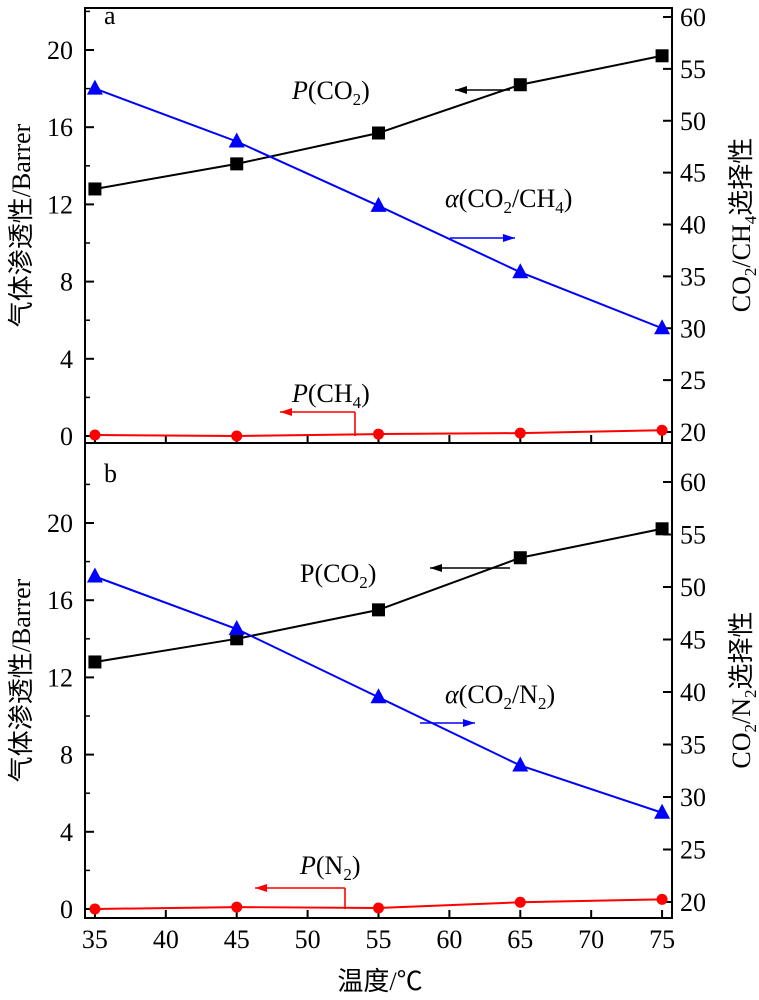 The image size is (759, 1000). I want to click on annotation-alpha-ch4: α(CO2/CH4), so click(508, 200).